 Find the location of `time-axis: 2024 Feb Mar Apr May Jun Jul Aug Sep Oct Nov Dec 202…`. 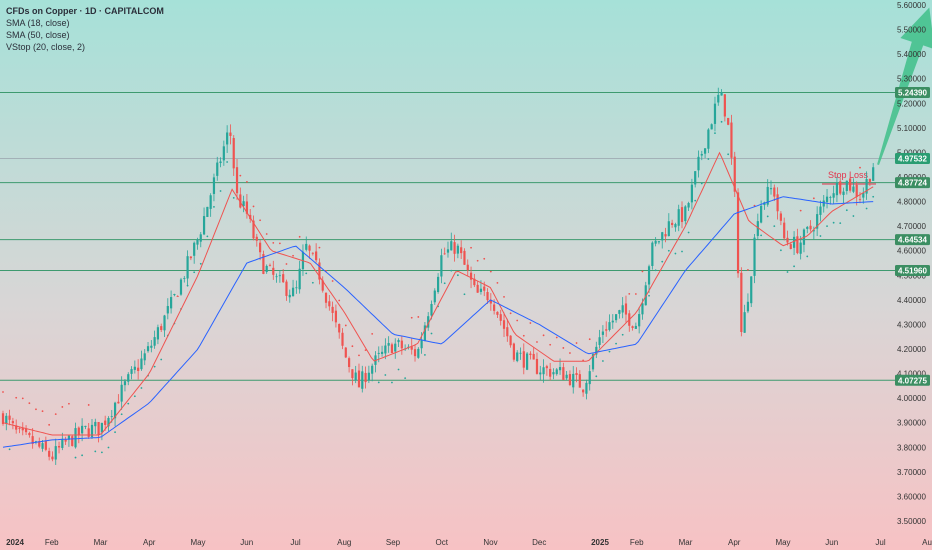

time-axis: 2024 Feb Mar Apr May Jun Jul Aug Sep Oct Nov Dec 202… is located at coordinates (469, 542).